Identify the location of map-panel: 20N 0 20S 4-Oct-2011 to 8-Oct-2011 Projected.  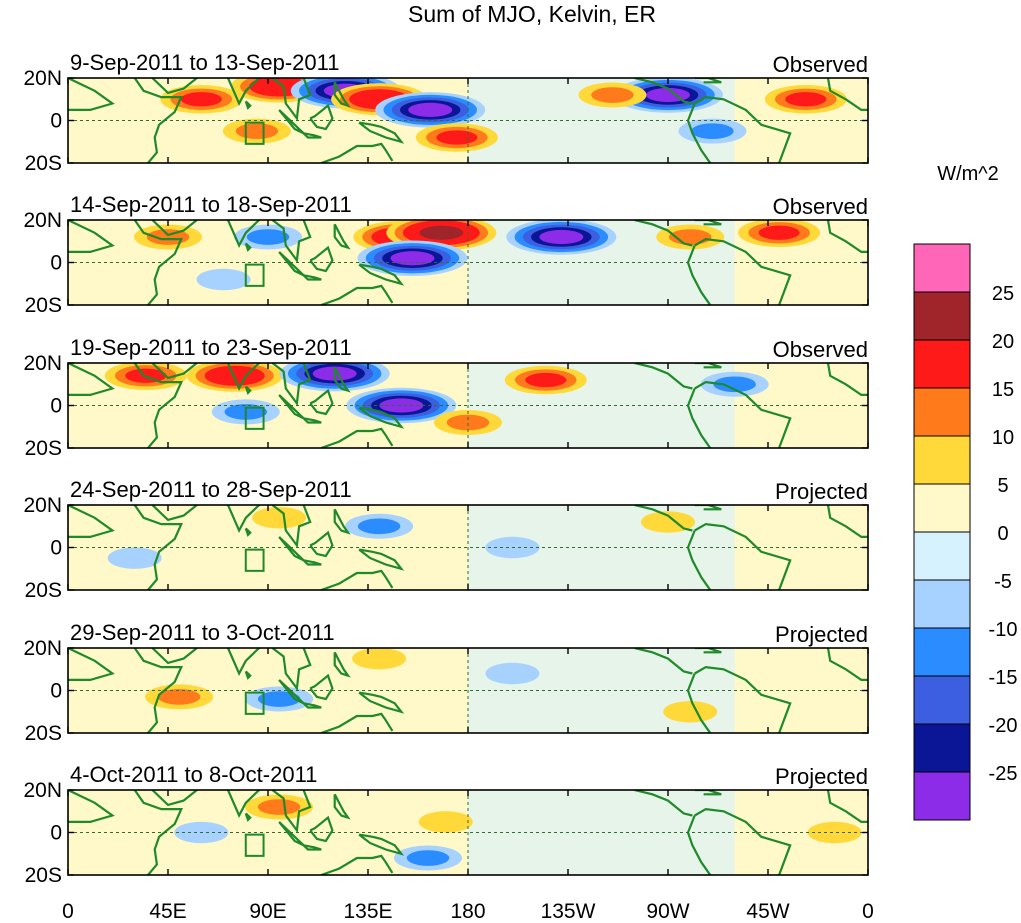
(446, 824).